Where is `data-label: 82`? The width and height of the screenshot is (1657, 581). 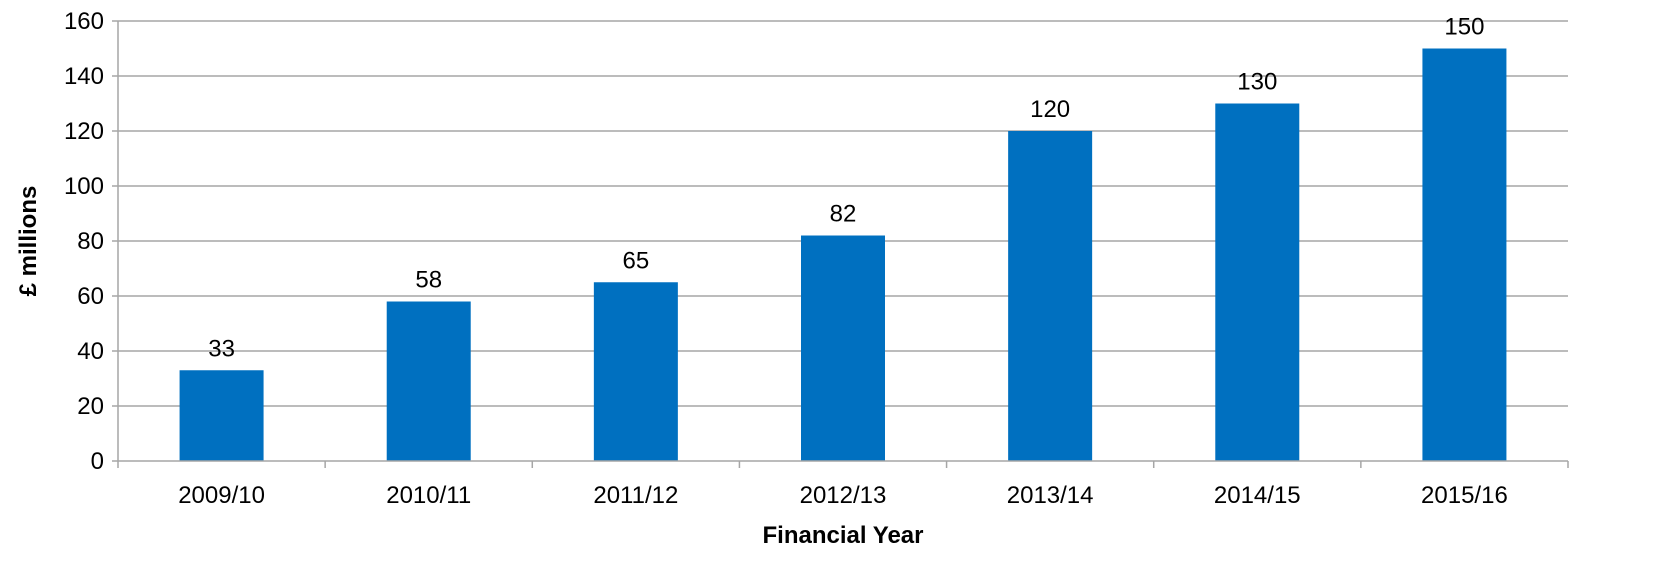
data-label: 82 is located at coordinates (843, 214).